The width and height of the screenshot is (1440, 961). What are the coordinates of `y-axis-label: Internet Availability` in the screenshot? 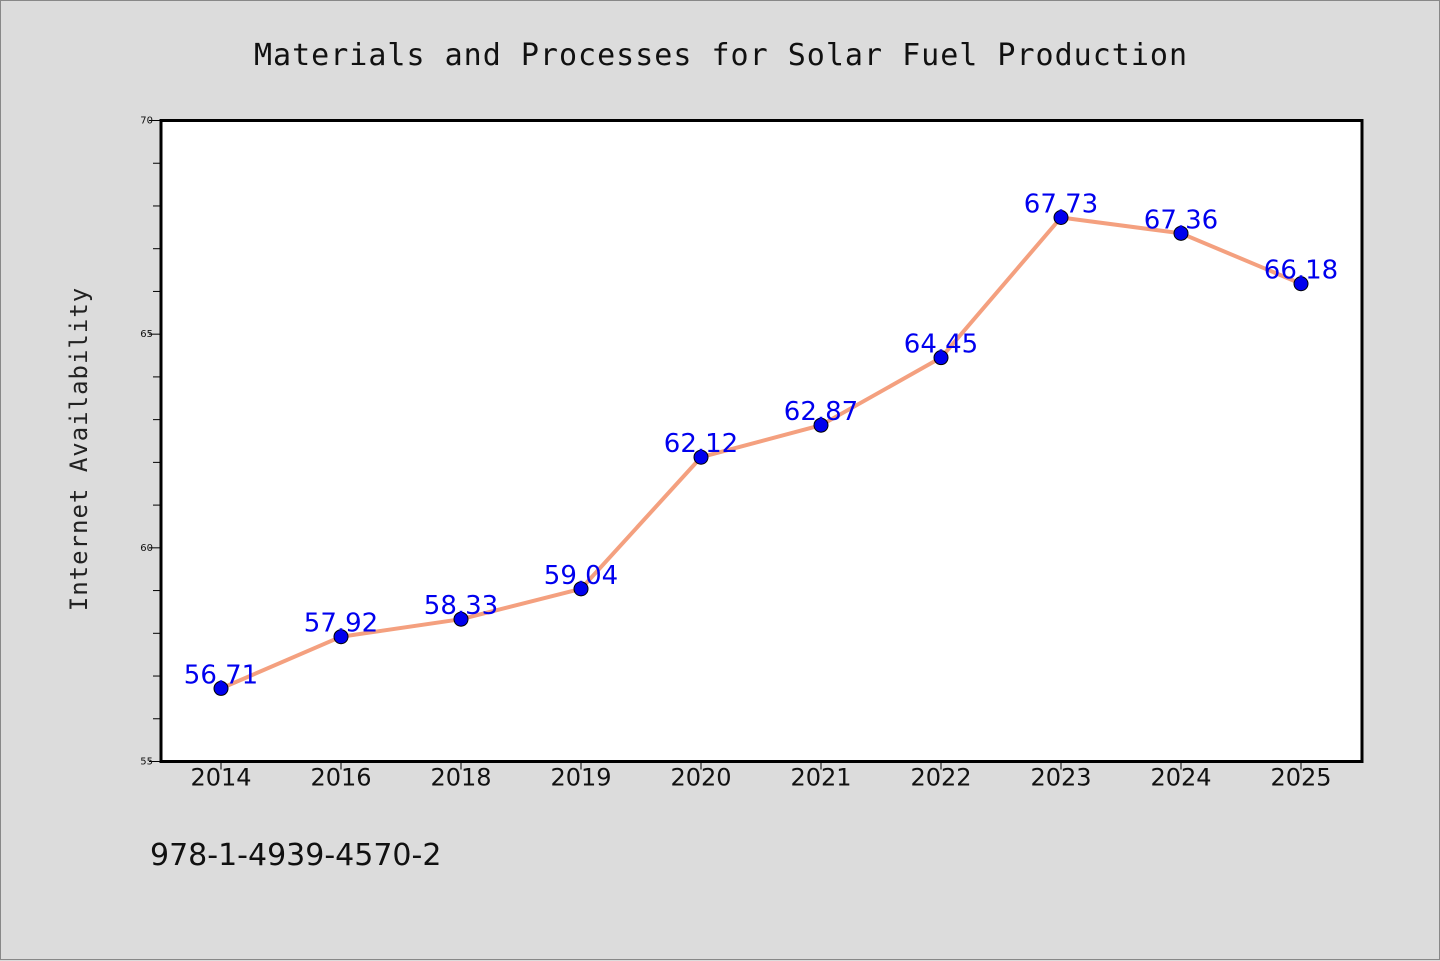 It's located at (79, 449).